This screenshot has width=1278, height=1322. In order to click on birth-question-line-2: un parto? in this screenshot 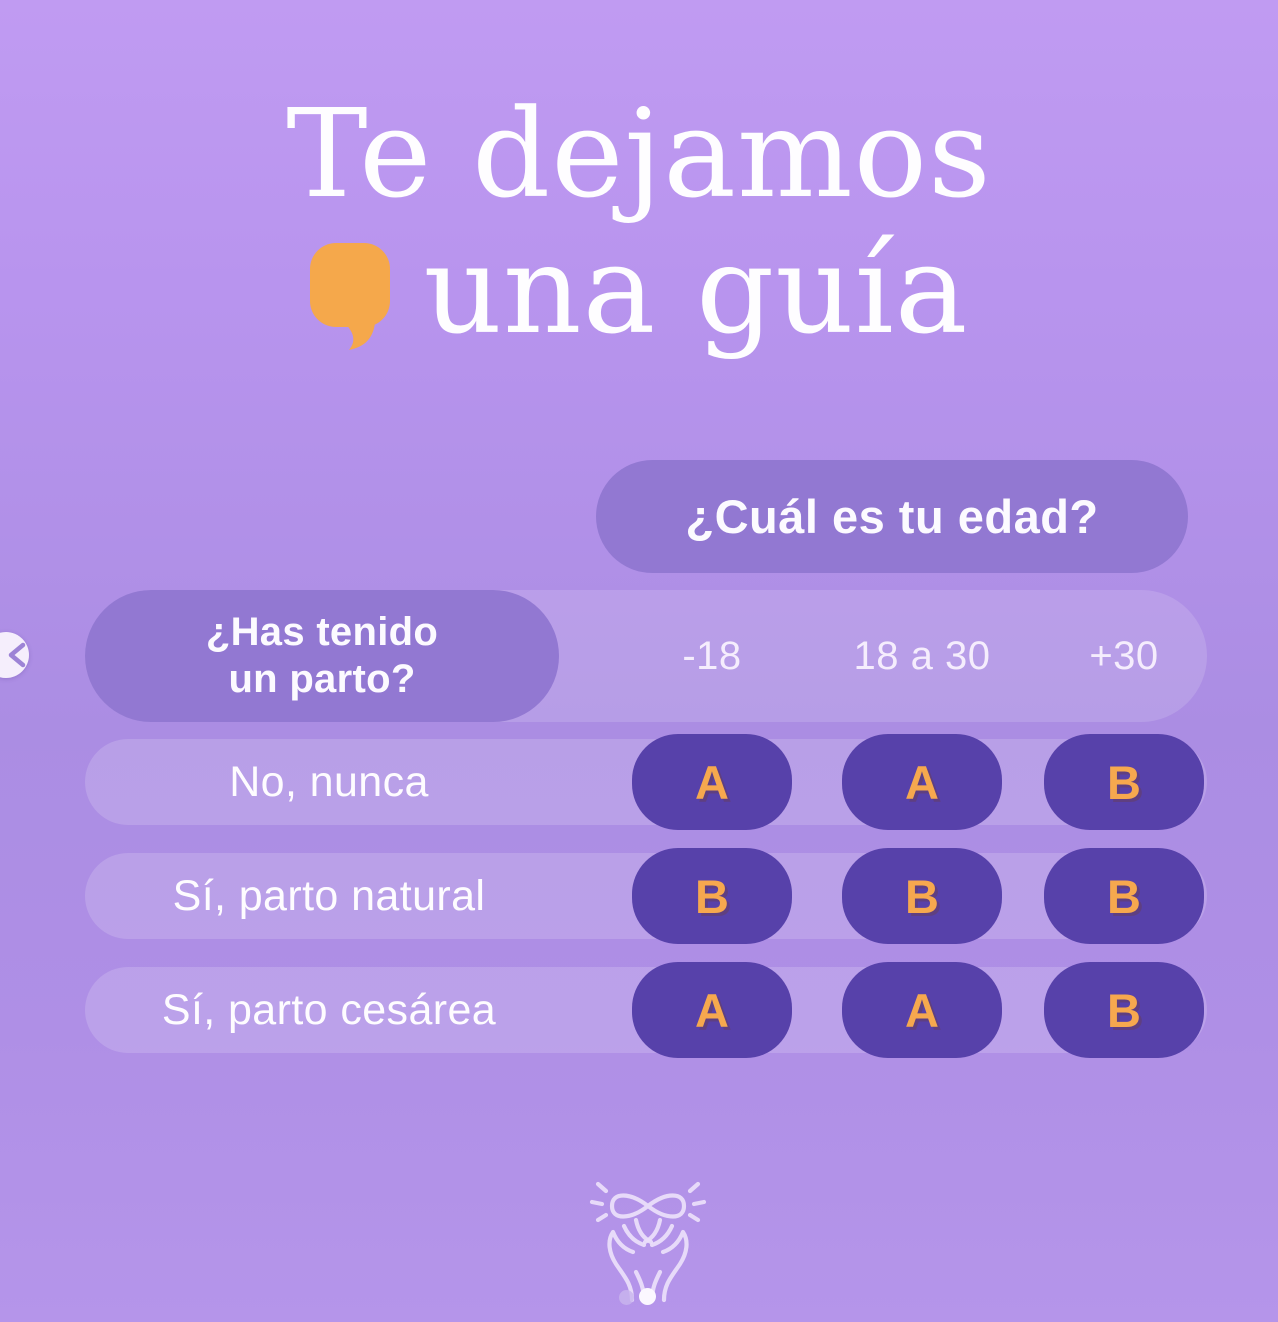, I will do `click(322, 679)`.